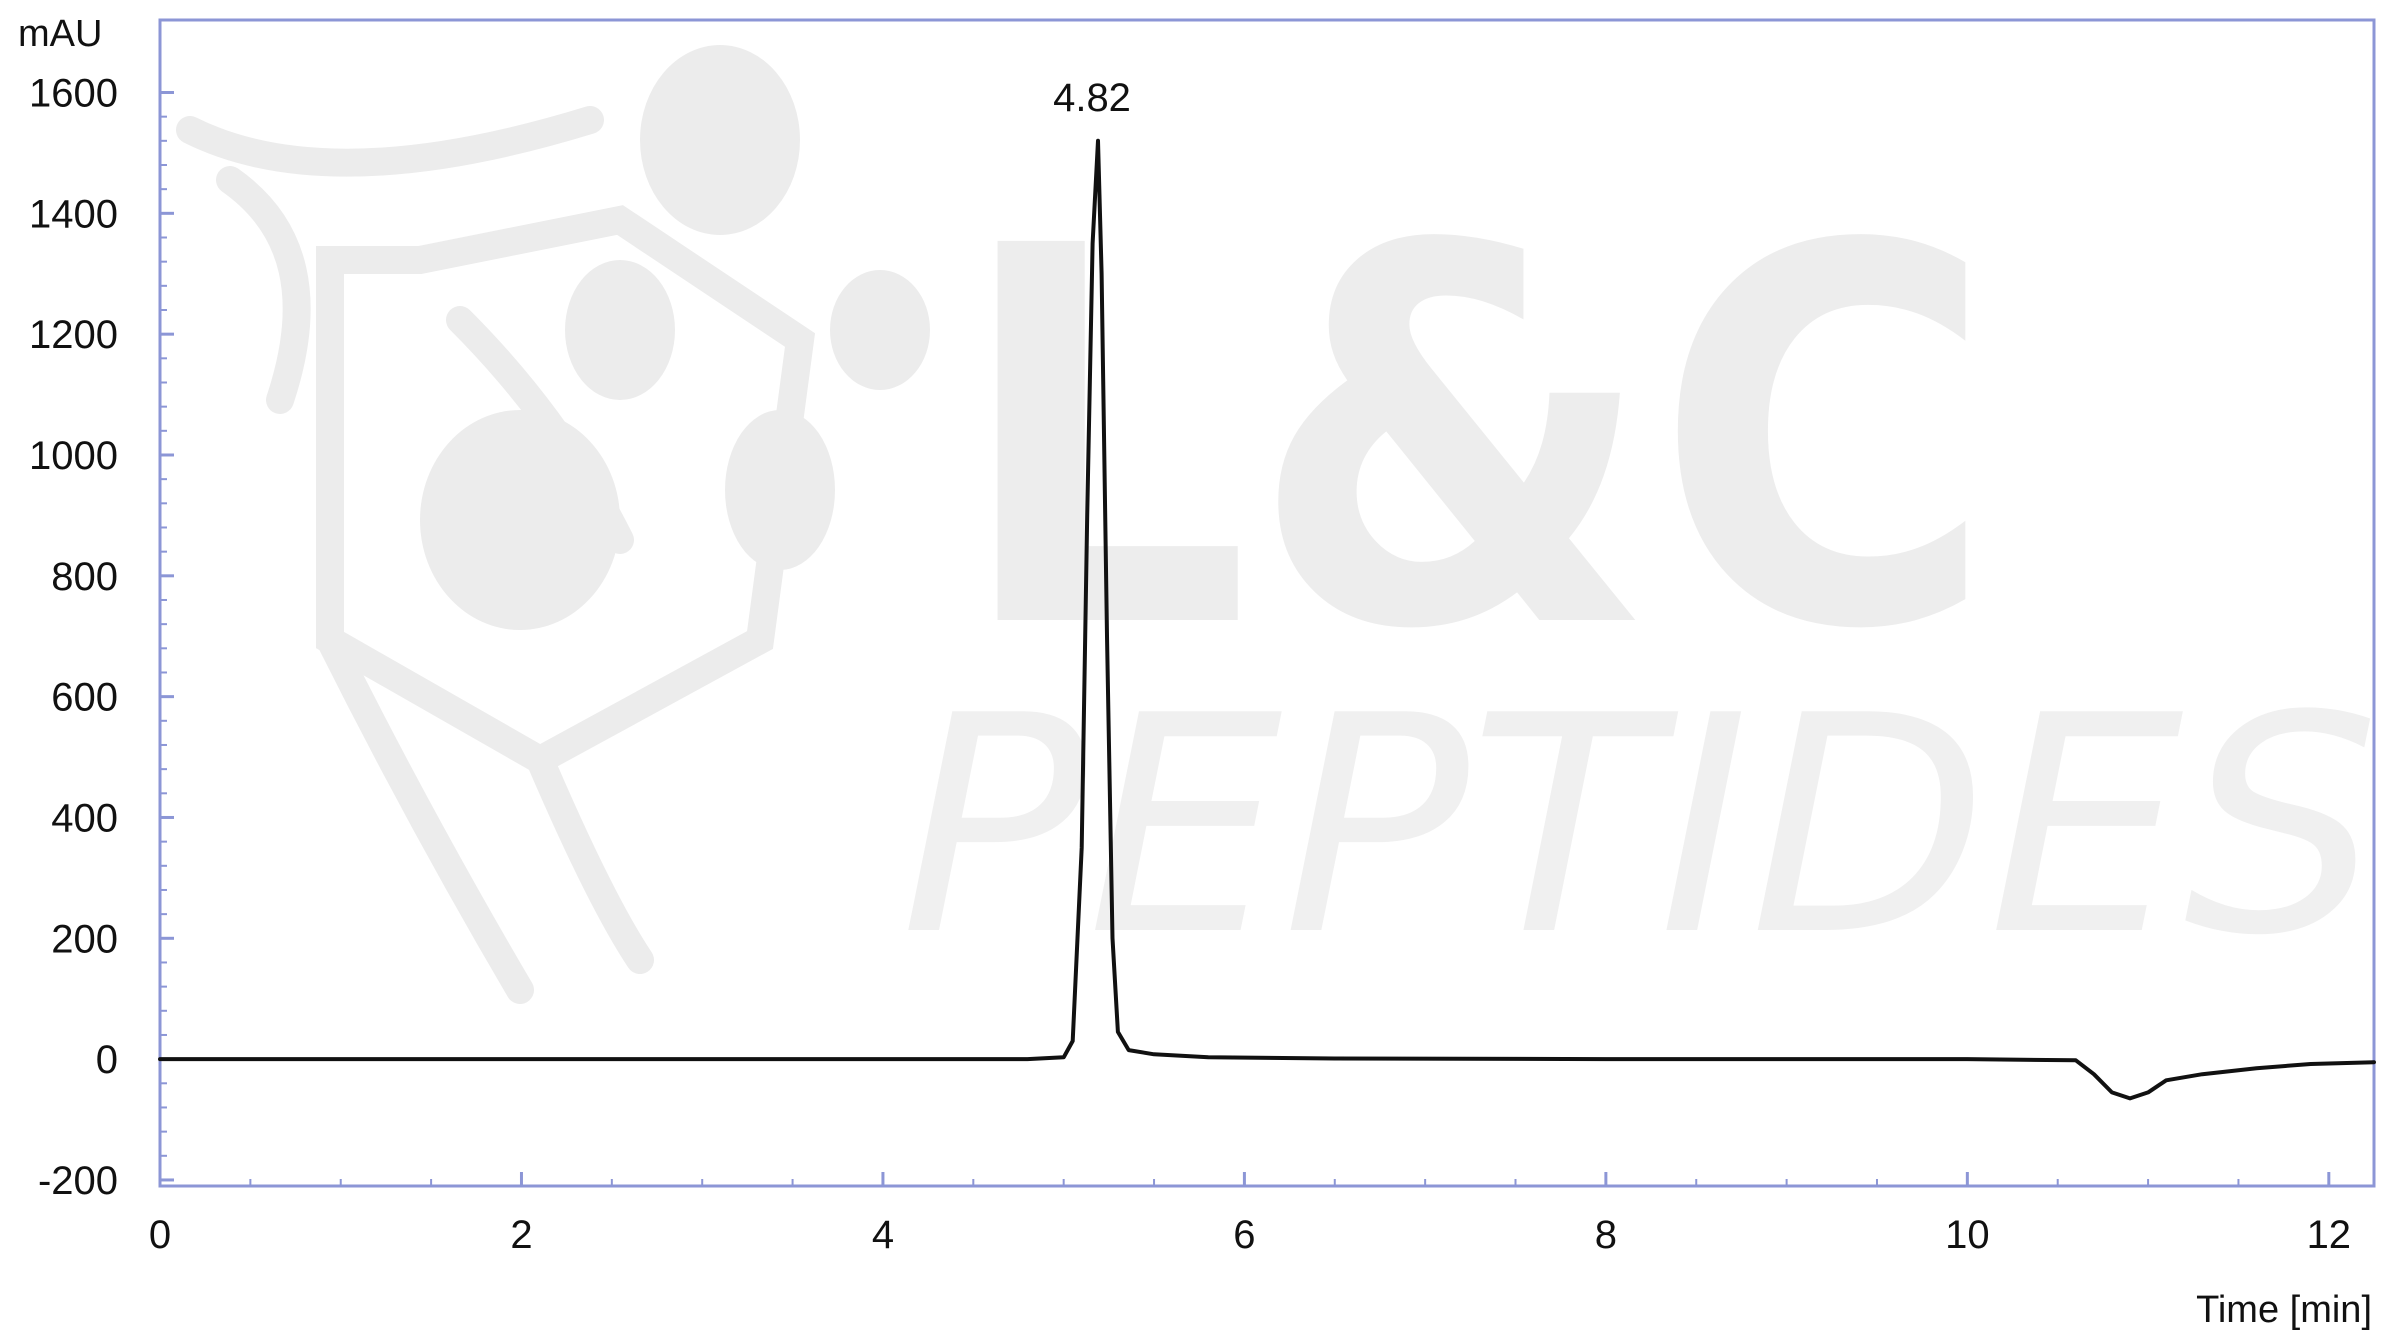 The height and width of the screenshot is (1333, 2389). Describe the element at coordinates (160, 1235) in the screenshot. I see `x-tick-label: 0` at that location.